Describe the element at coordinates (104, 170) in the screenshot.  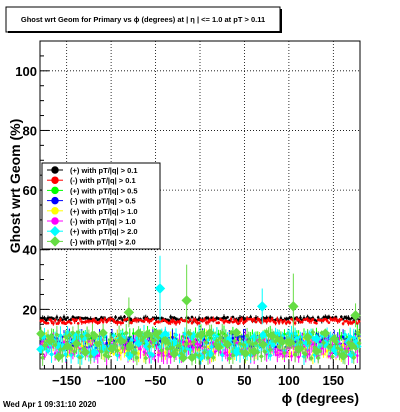
I see `legend-label: (+) with pT/|q| > 0.1` at that location.